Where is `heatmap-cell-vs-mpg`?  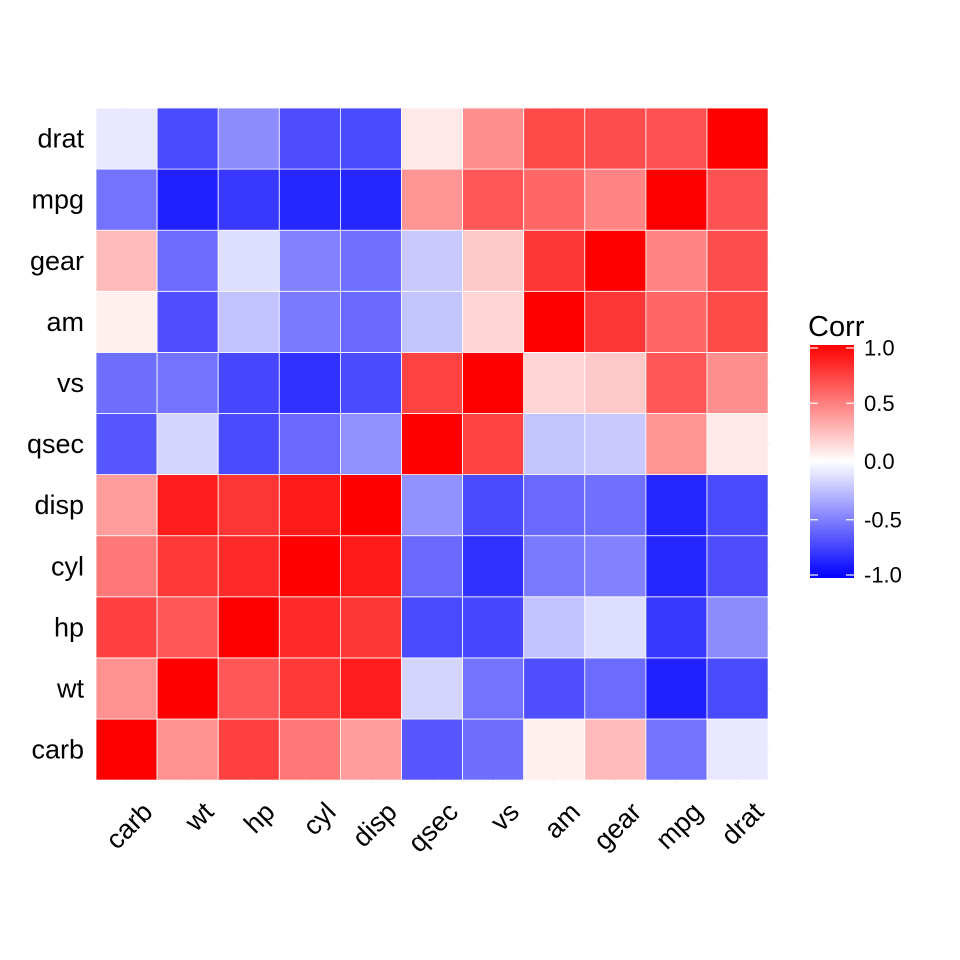
heatmap-cell-vs-mpg is located at coordinates (676, 382).